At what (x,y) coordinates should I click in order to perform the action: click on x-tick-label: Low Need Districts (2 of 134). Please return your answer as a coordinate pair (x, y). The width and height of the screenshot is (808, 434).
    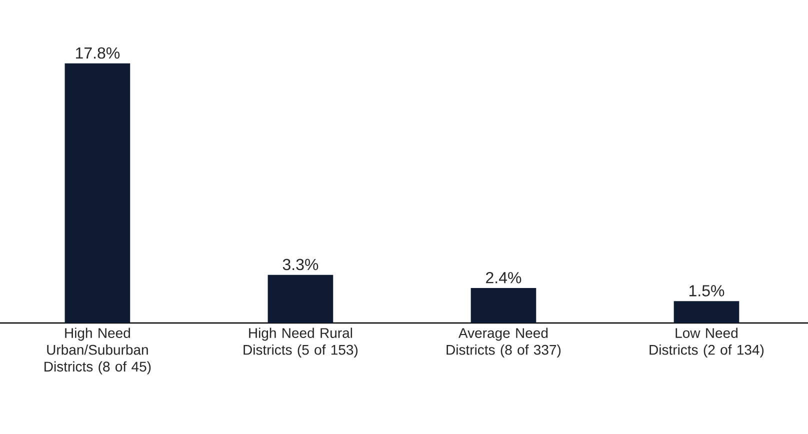
    Looking at the image, I should click on (707, 343).